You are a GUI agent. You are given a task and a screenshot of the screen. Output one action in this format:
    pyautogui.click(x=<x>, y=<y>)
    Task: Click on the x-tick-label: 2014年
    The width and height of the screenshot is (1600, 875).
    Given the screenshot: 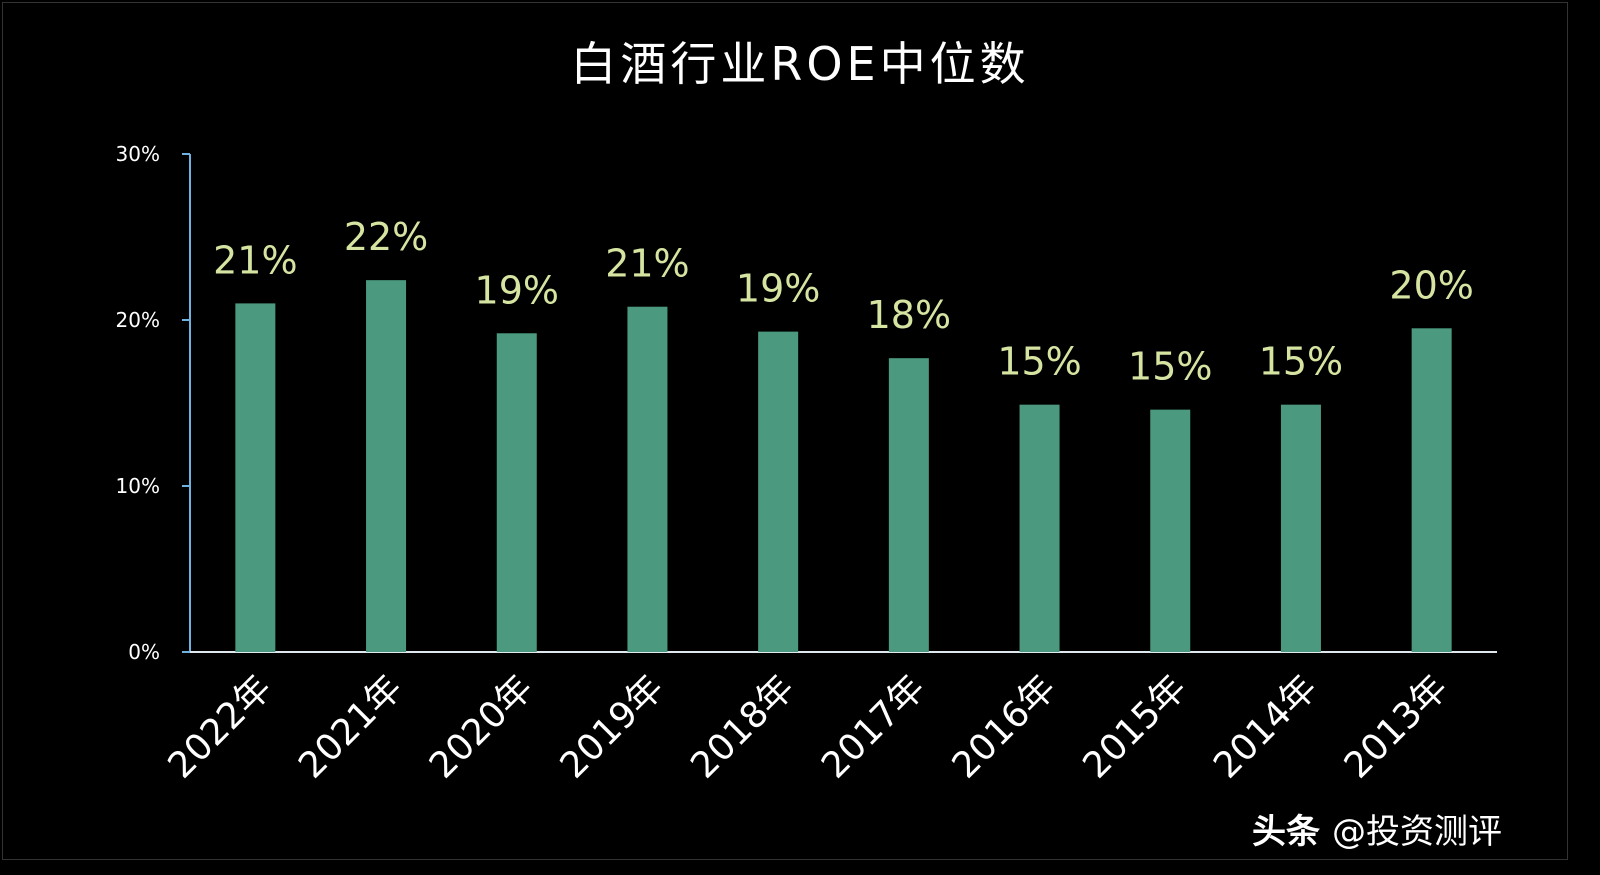 What is the action you would take?
    pyautogui.click(x=1265, y=726)
    